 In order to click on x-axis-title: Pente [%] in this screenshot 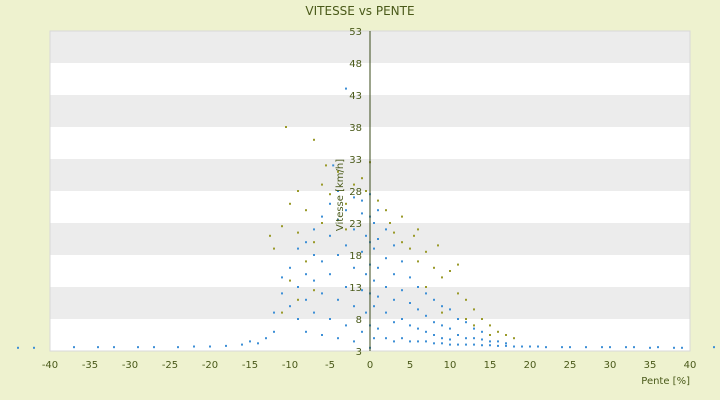, I will do `click(665, 381)`.